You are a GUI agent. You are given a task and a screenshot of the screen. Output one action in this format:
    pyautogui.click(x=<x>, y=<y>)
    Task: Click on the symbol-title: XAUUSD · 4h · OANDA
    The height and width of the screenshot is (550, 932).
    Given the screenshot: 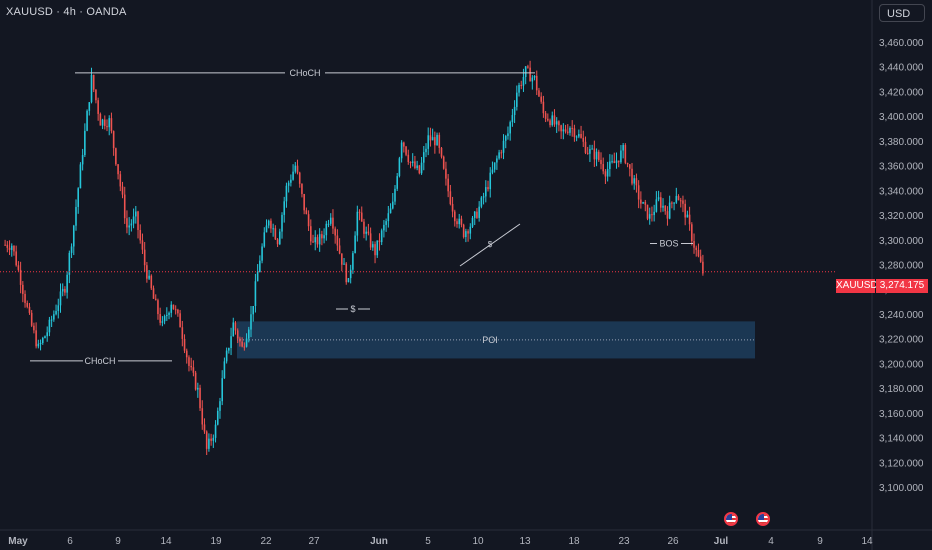 What is the action you would take?
    pyautogui.click(x=66, y=12)
    